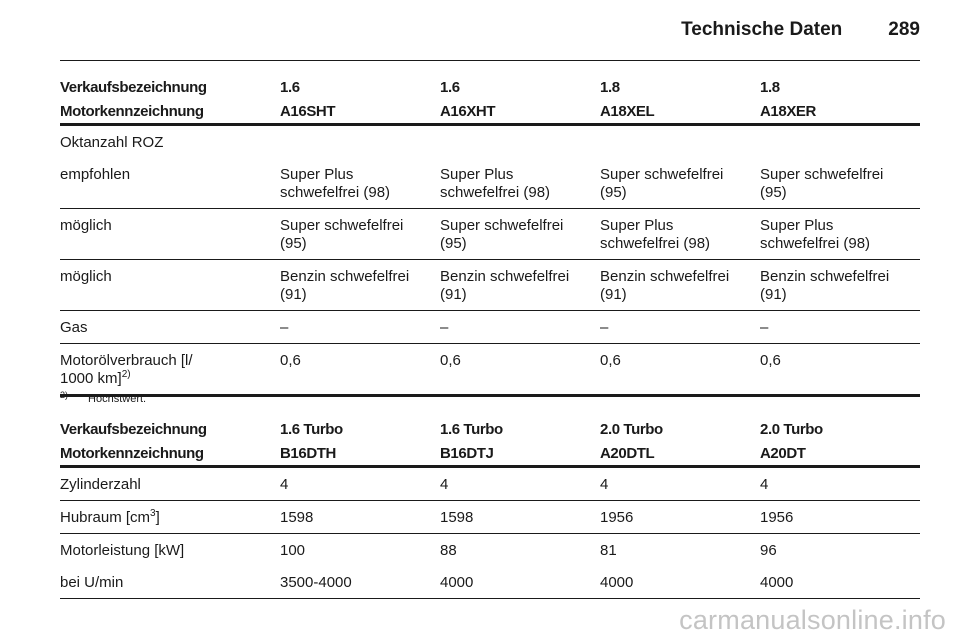  Describe the element at coordinates (293, 550) in the screenshot. I see `table-cell: 100` at that location.